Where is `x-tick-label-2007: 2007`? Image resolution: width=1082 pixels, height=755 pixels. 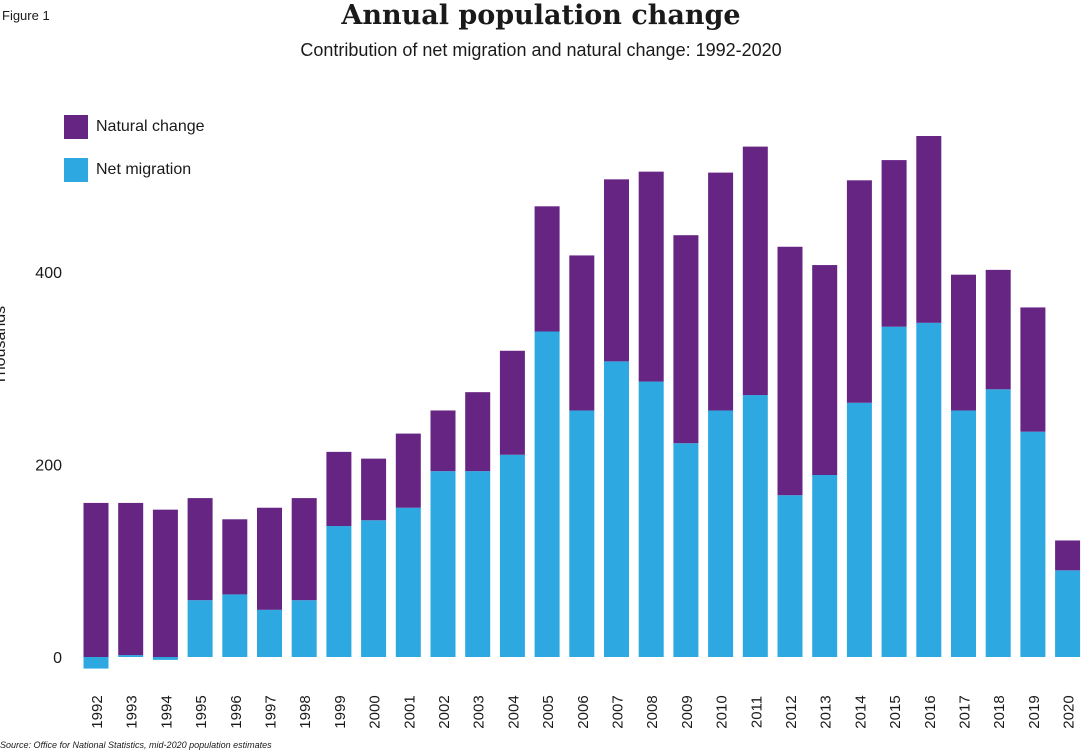 x-tick-label-2007: 2007 is located at coordinates (618, 711).